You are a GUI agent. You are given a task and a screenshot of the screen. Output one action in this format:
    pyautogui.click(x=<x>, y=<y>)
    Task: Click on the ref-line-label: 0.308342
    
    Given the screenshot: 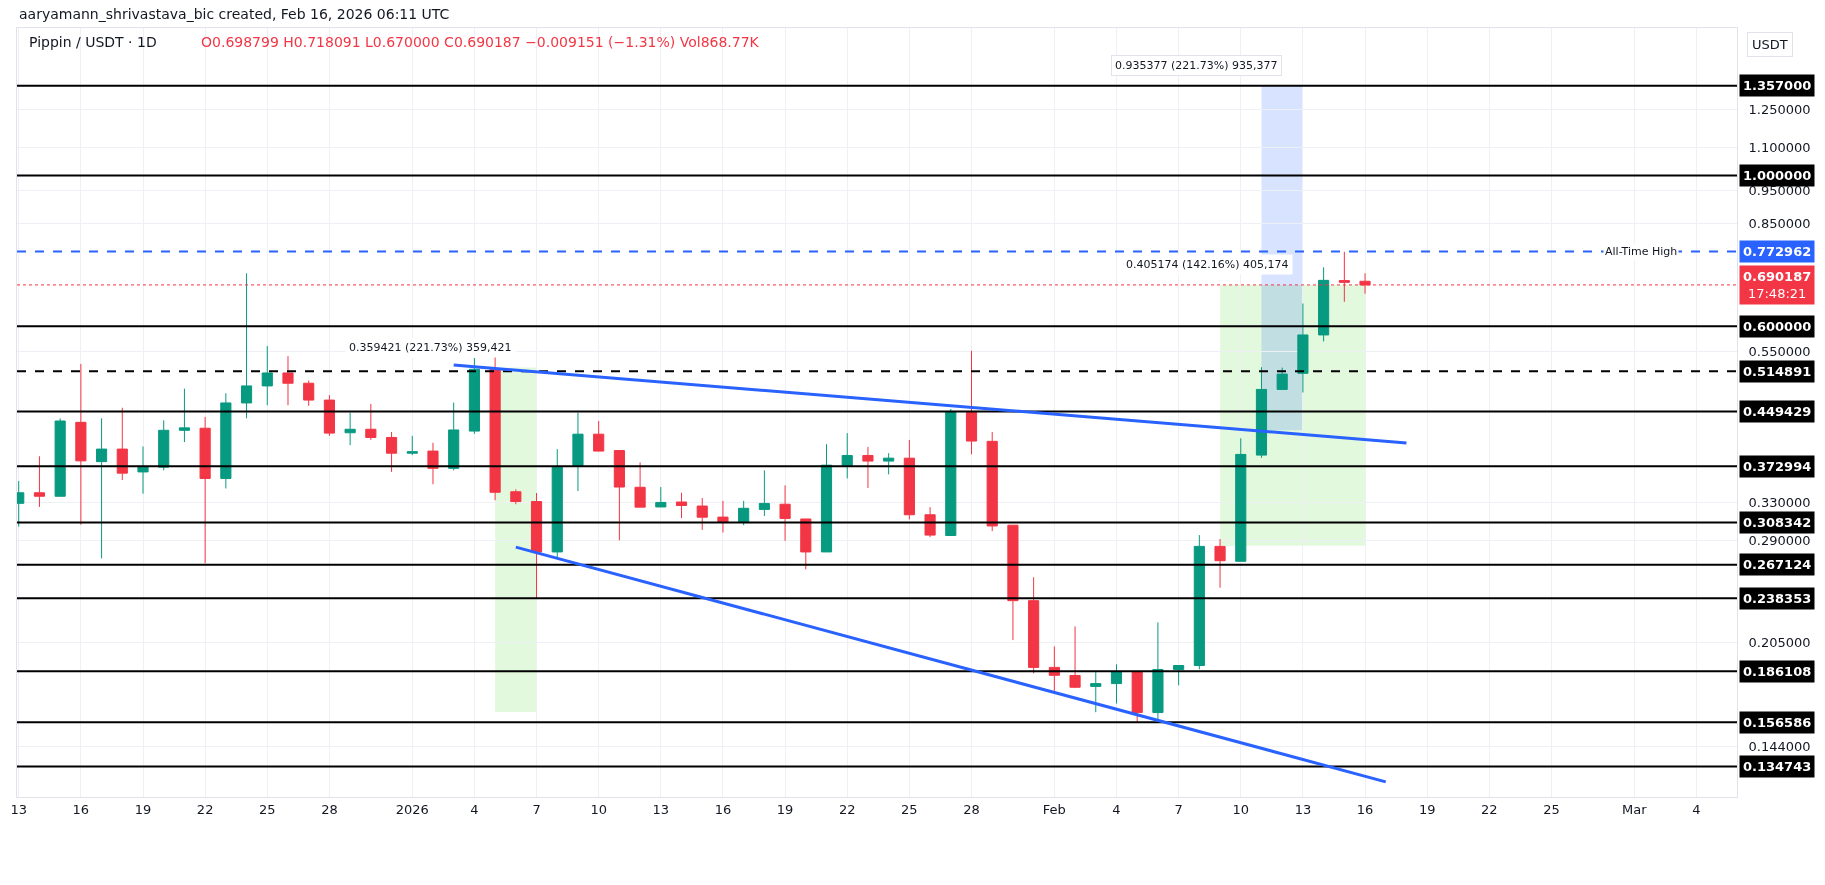 What is the action you would take?
    pyautogui.click(x=1777, y=522)
    